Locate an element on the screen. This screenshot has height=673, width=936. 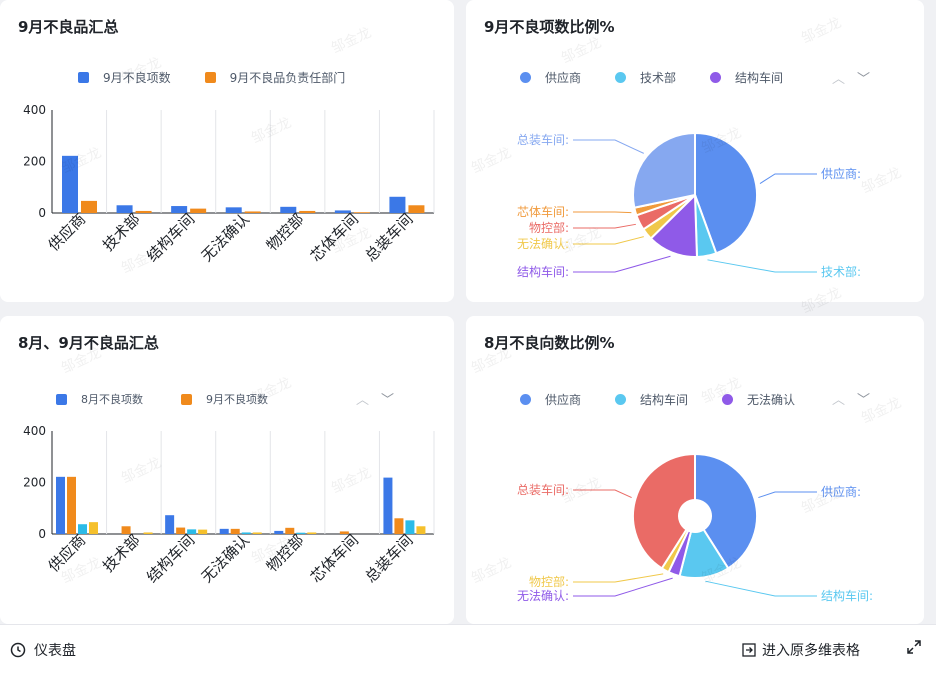
chart-title: 9月不良项数比例% is located at coordinates (549, 27).